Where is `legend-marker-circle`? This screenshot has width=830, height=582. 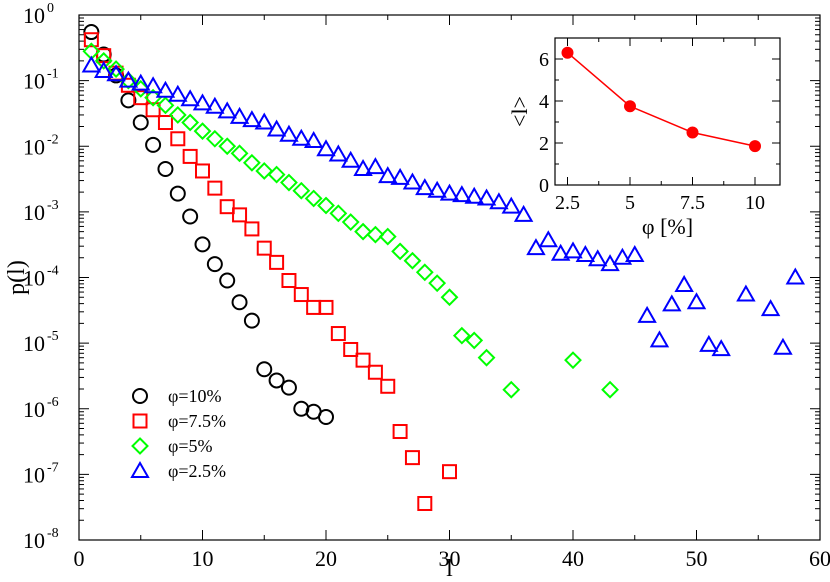 legend-marker-circle is located at coordinates (140, 396).